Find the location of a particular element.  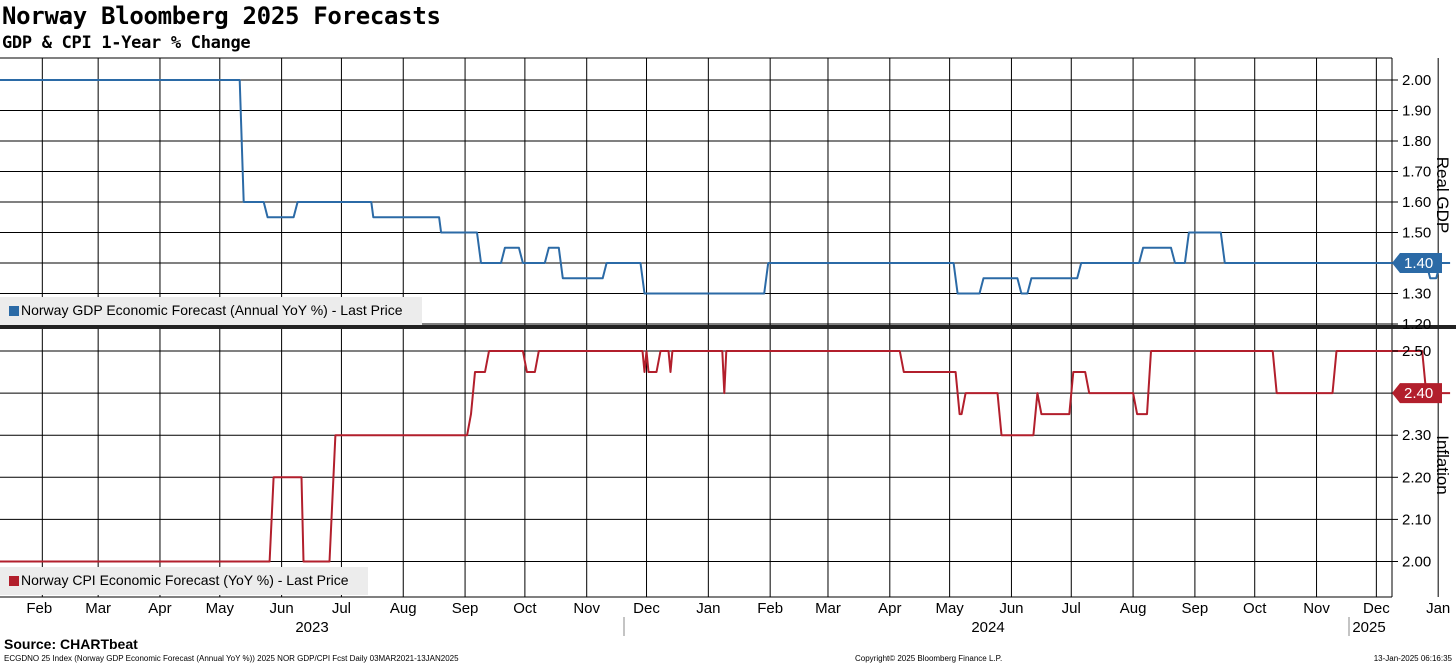

svg-text: 2.40 is located at coordinates (1418, 393).